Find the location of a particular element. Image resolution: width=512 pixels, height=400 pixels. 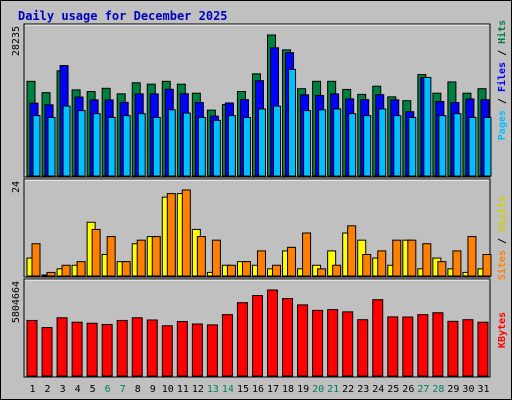

x-tick-label: 29 is located at coordinates (453, 389).